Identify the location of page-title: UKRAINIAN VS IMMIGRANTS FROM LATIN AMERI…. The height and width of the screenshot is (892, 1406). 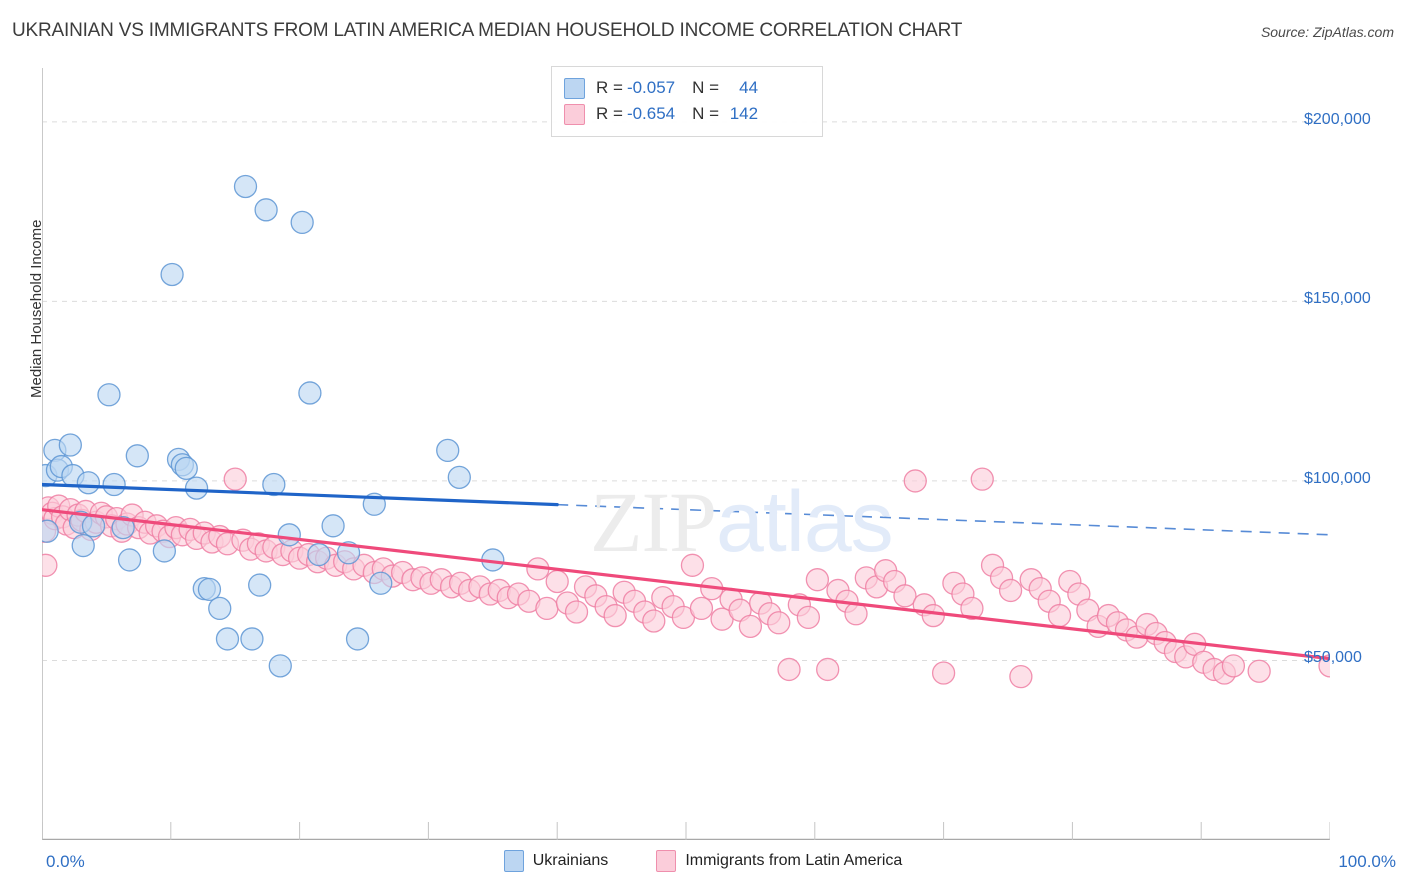
(487, 30).